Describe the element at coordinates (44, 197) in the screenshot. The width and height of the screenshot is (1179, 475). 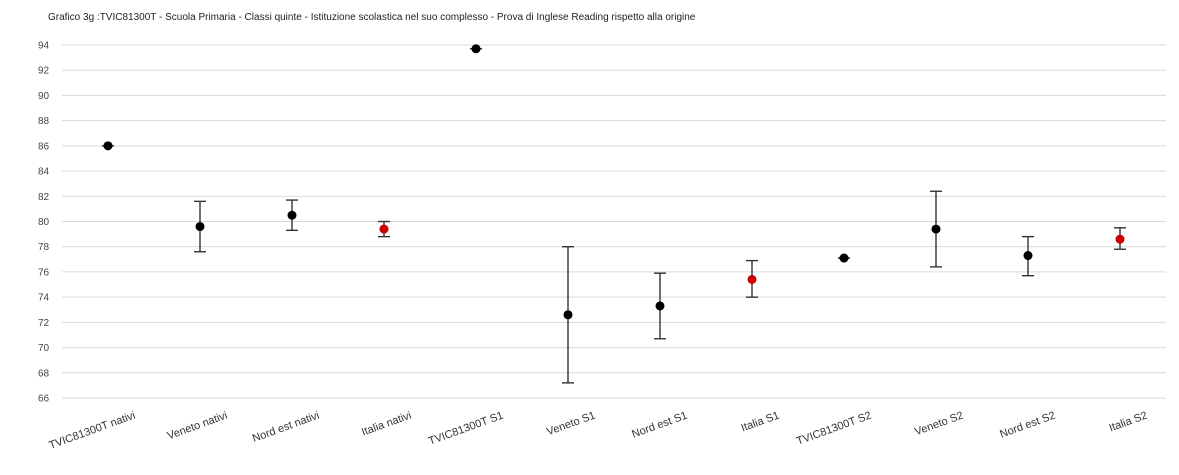
I see `y-tick-label: 82` at that location.